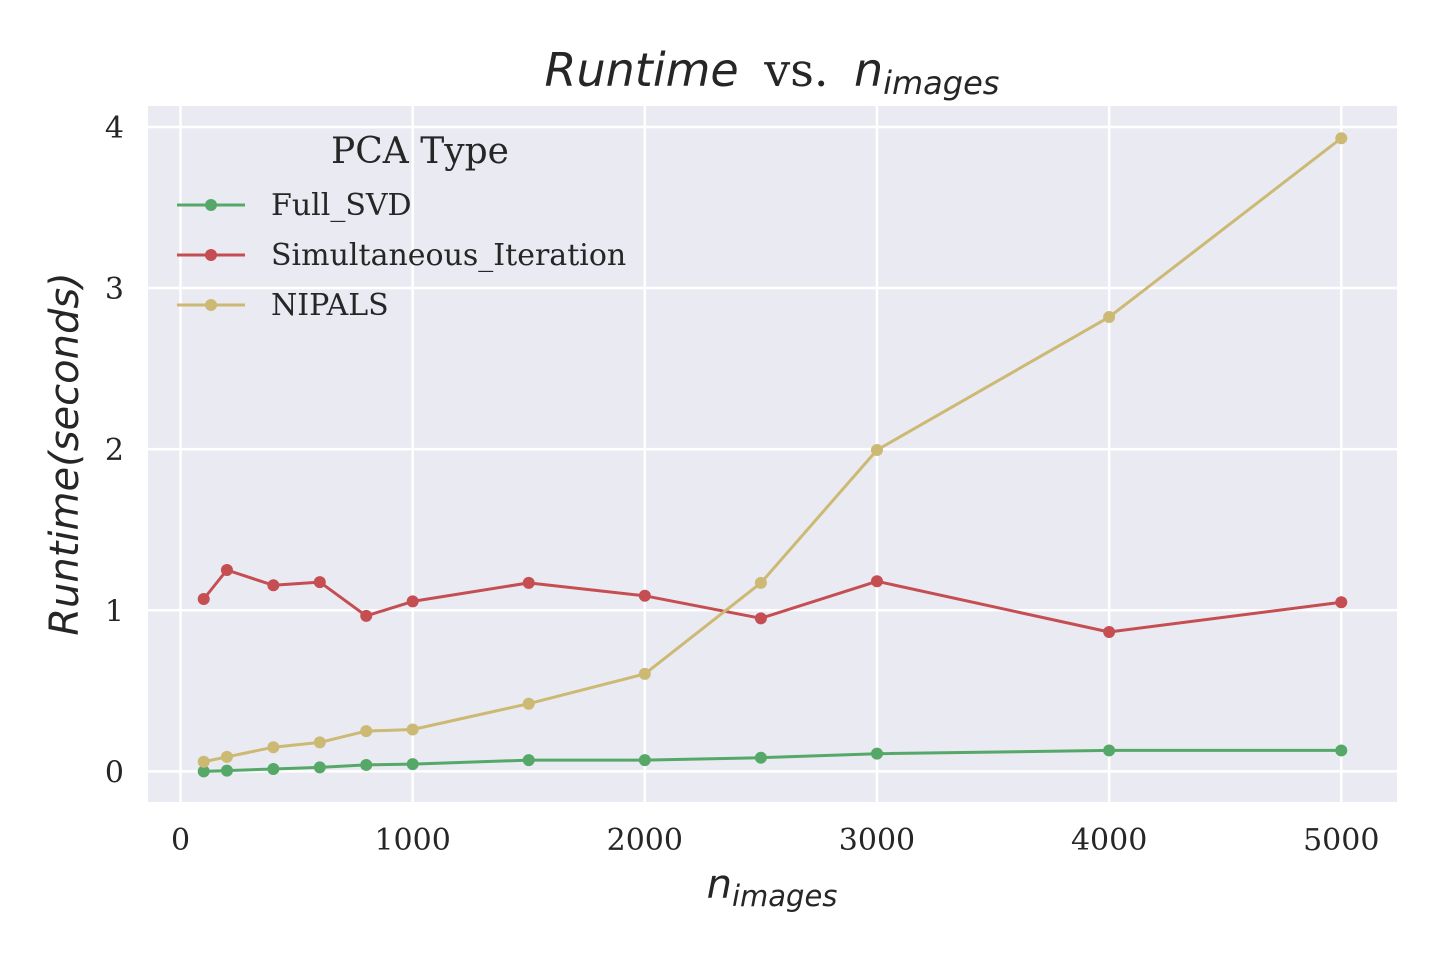 The image size is (1440, 960). What do you see at coordinates (642, 70) in the screenshot?
I see `title-main: Runtime` at bounding box center [642, 70].